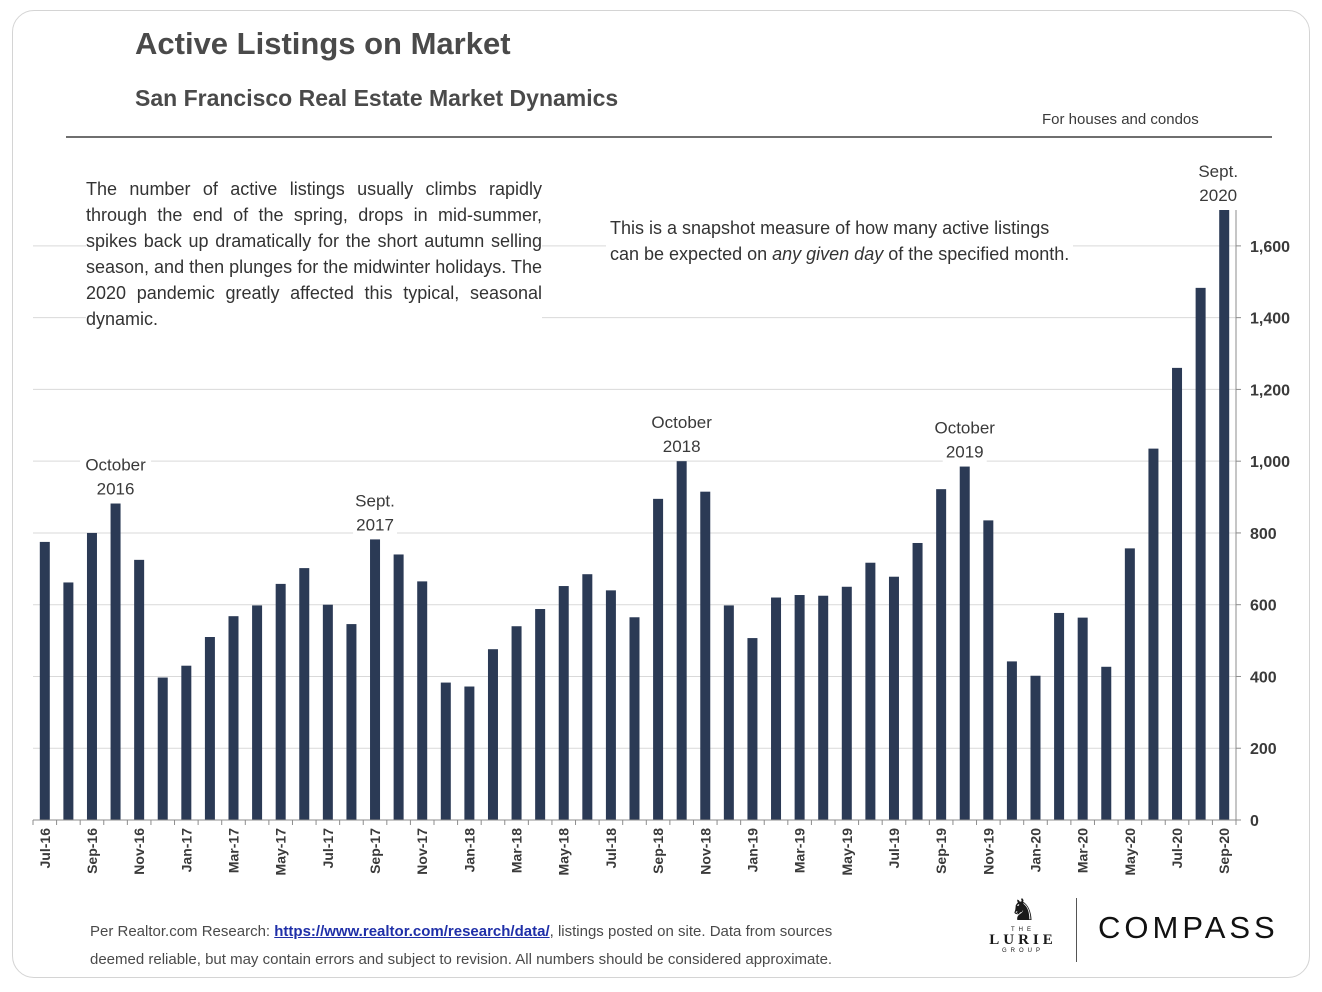  Describe the element at coordinates (45, 848) in the screenshot. I see `x-tick-label: Jul-16` at that location.